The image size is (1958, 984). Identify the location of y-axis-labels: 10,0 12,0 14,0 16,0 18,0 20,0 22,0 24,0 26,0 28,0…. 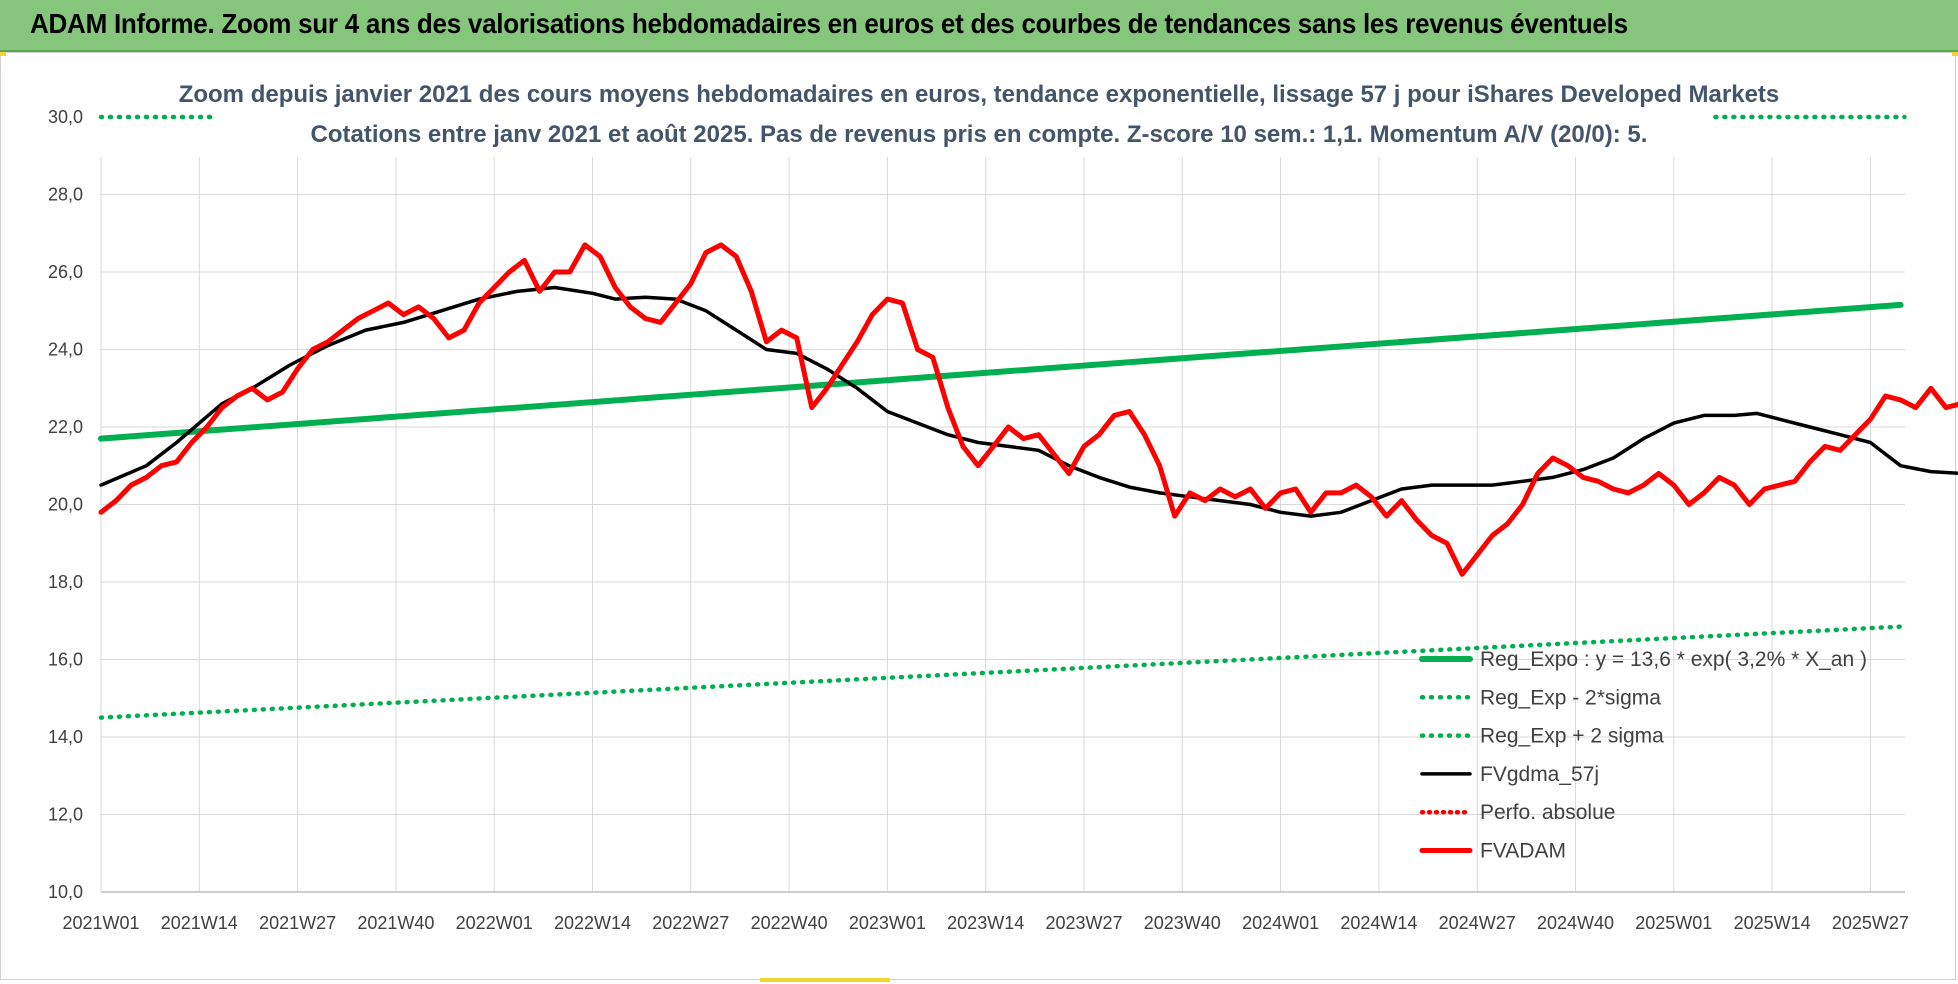
(65, 504).